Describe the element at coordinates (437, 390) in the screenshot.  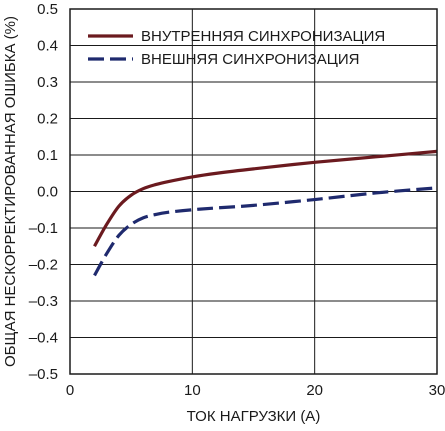
I see `x-tick-label: 30` at that location.